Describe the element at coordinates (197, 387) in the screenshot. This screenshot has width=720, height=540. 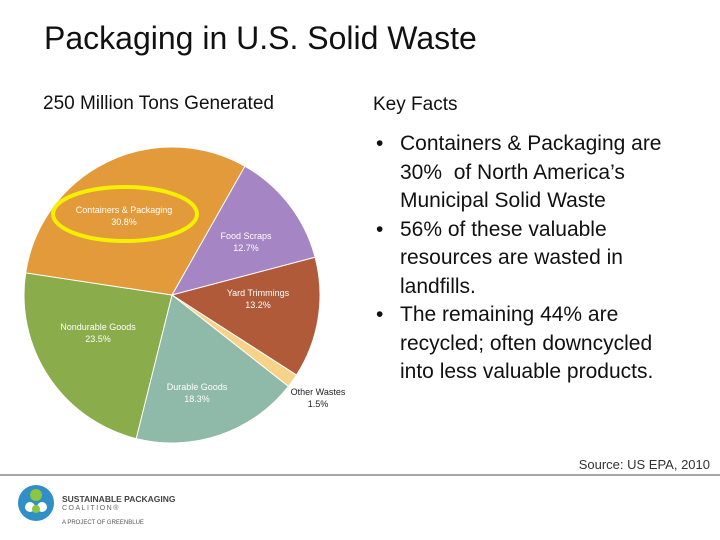
I see `slice-label: Durable Goods` at that location.